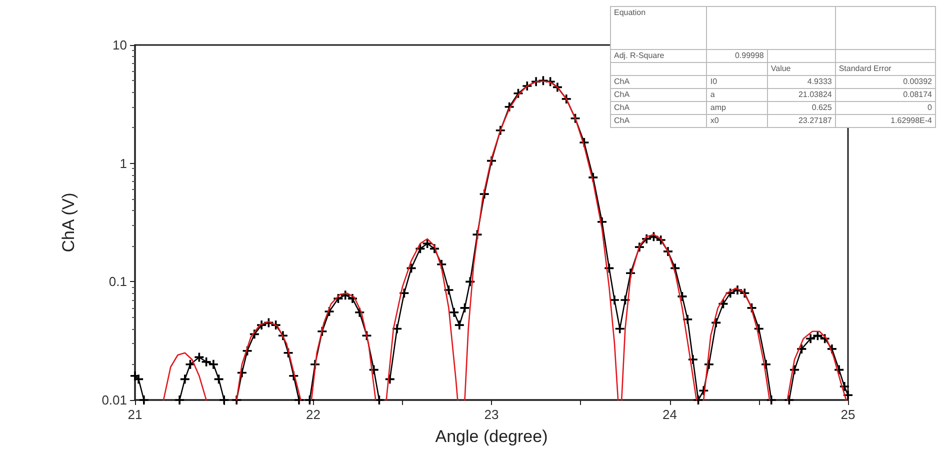 Image resolution: width=940 pixels, height=461 pixels. I want to click on annotation: Adj. R-Square, so click(658, 56).